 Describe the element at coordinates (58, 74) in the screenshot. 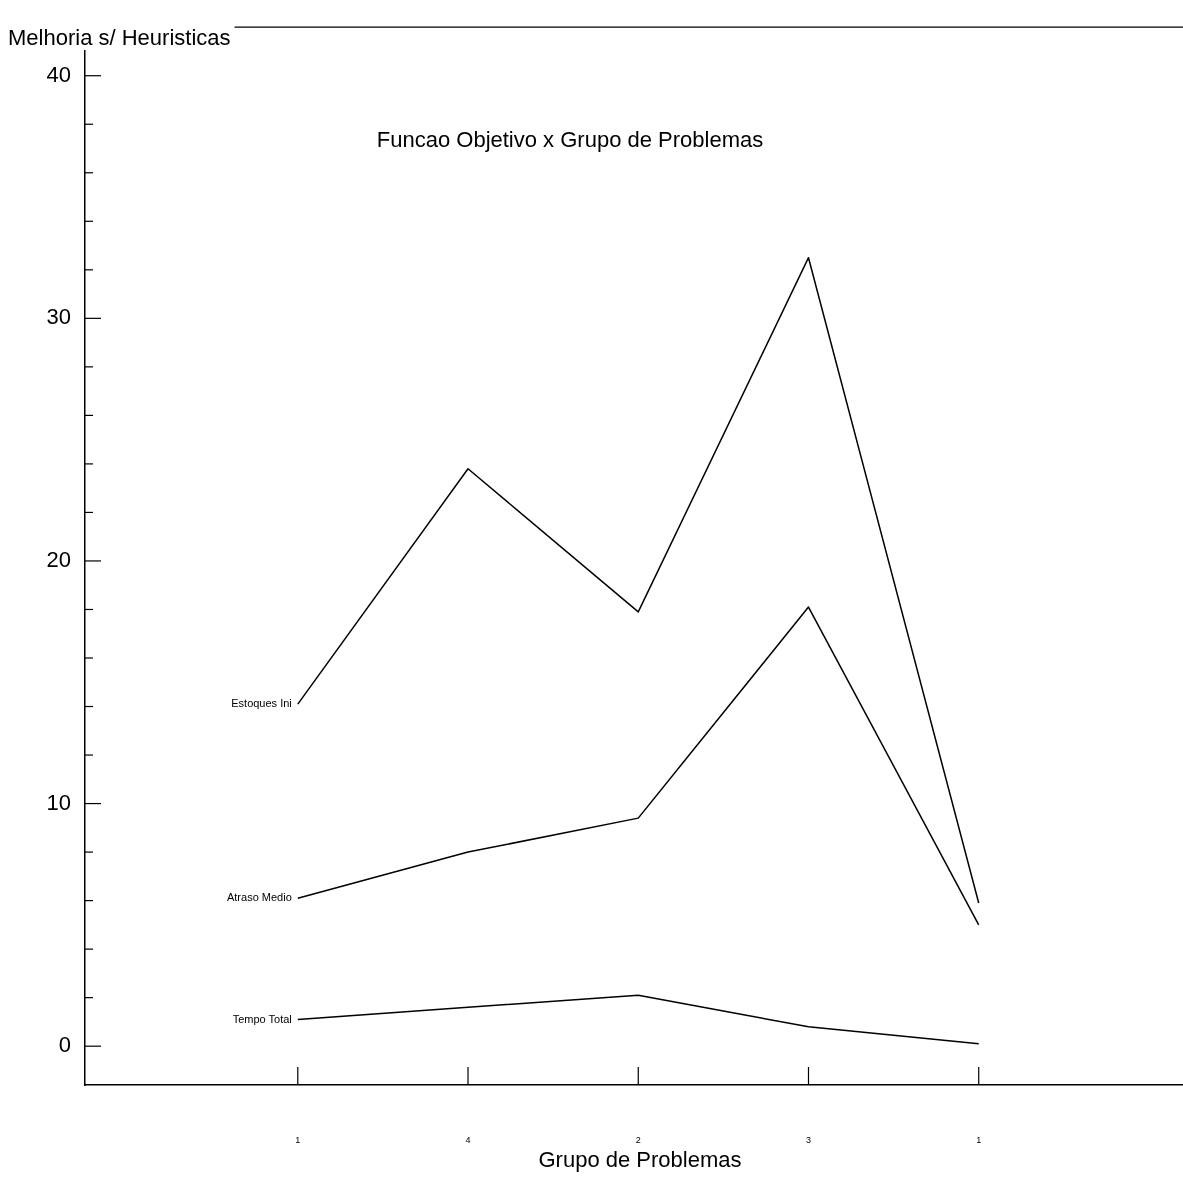

I see `y-tick-label: 40` at that location.